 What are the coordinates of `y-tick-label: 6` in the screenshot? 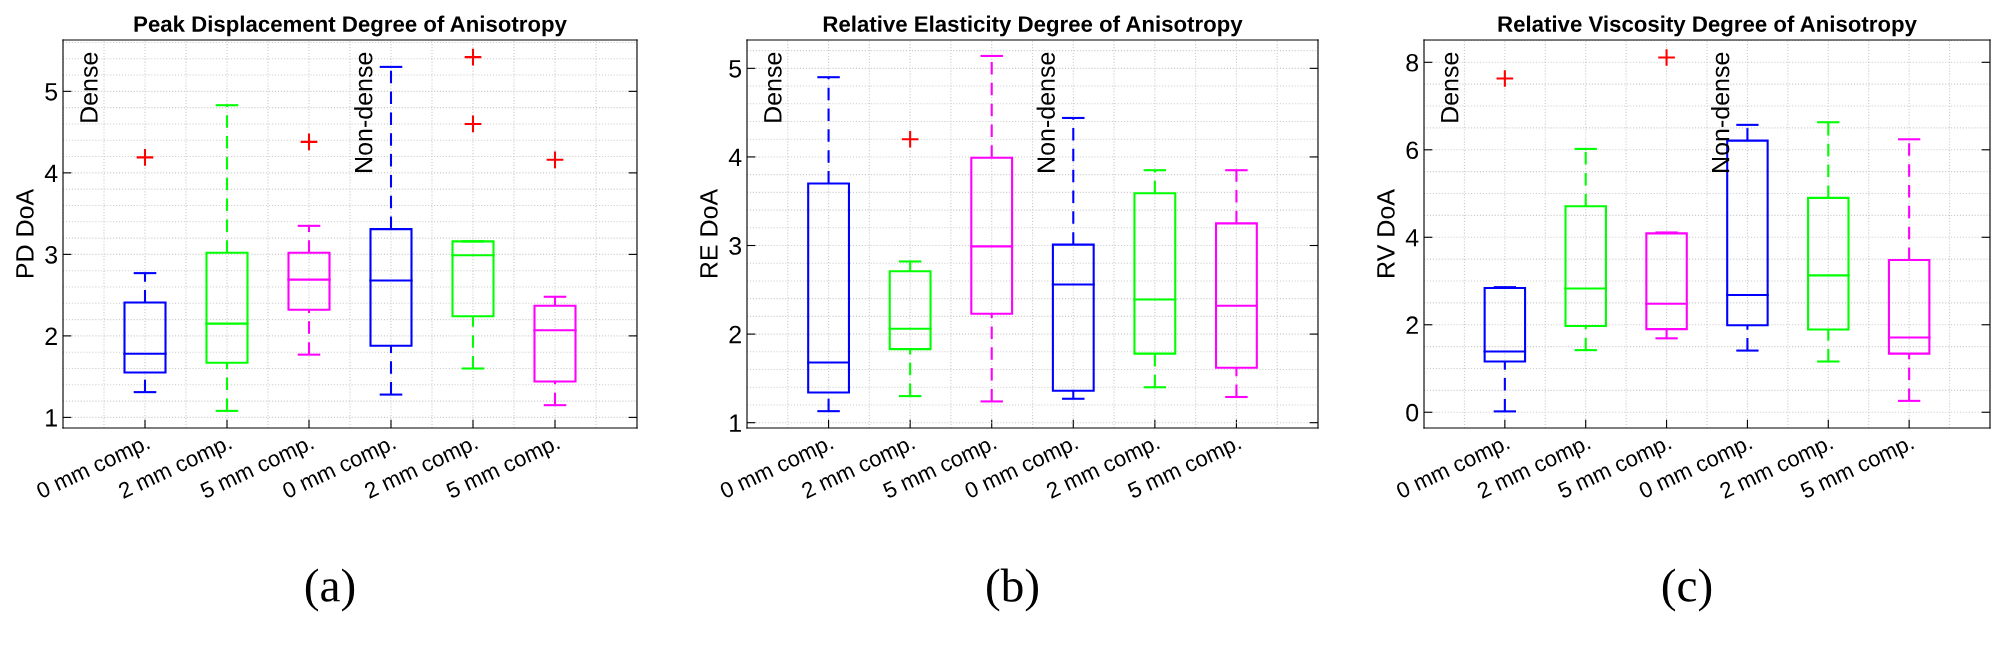 It's located at (1412, 150).